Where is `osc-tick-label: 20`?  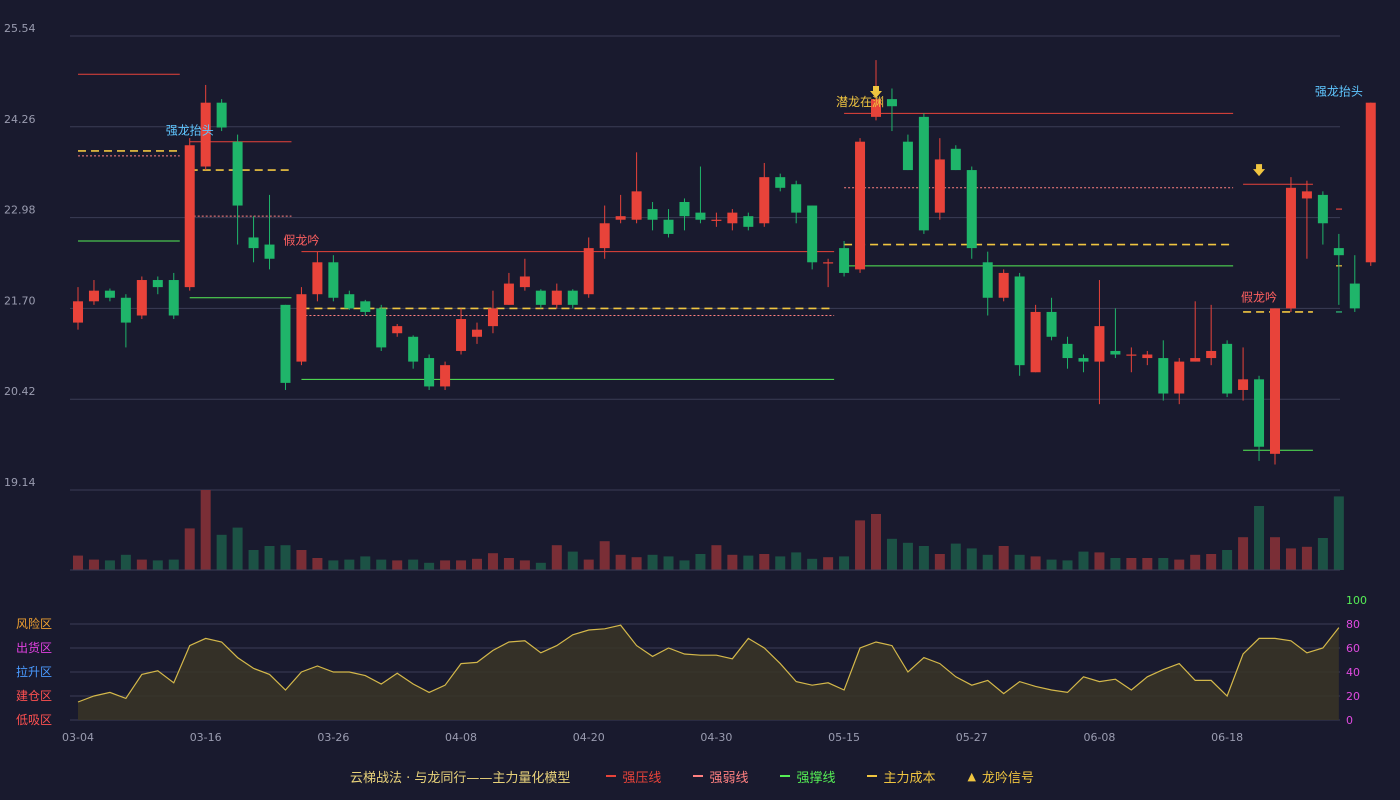 osc-tick-label: 20 is located at coordinates (1353, 696).